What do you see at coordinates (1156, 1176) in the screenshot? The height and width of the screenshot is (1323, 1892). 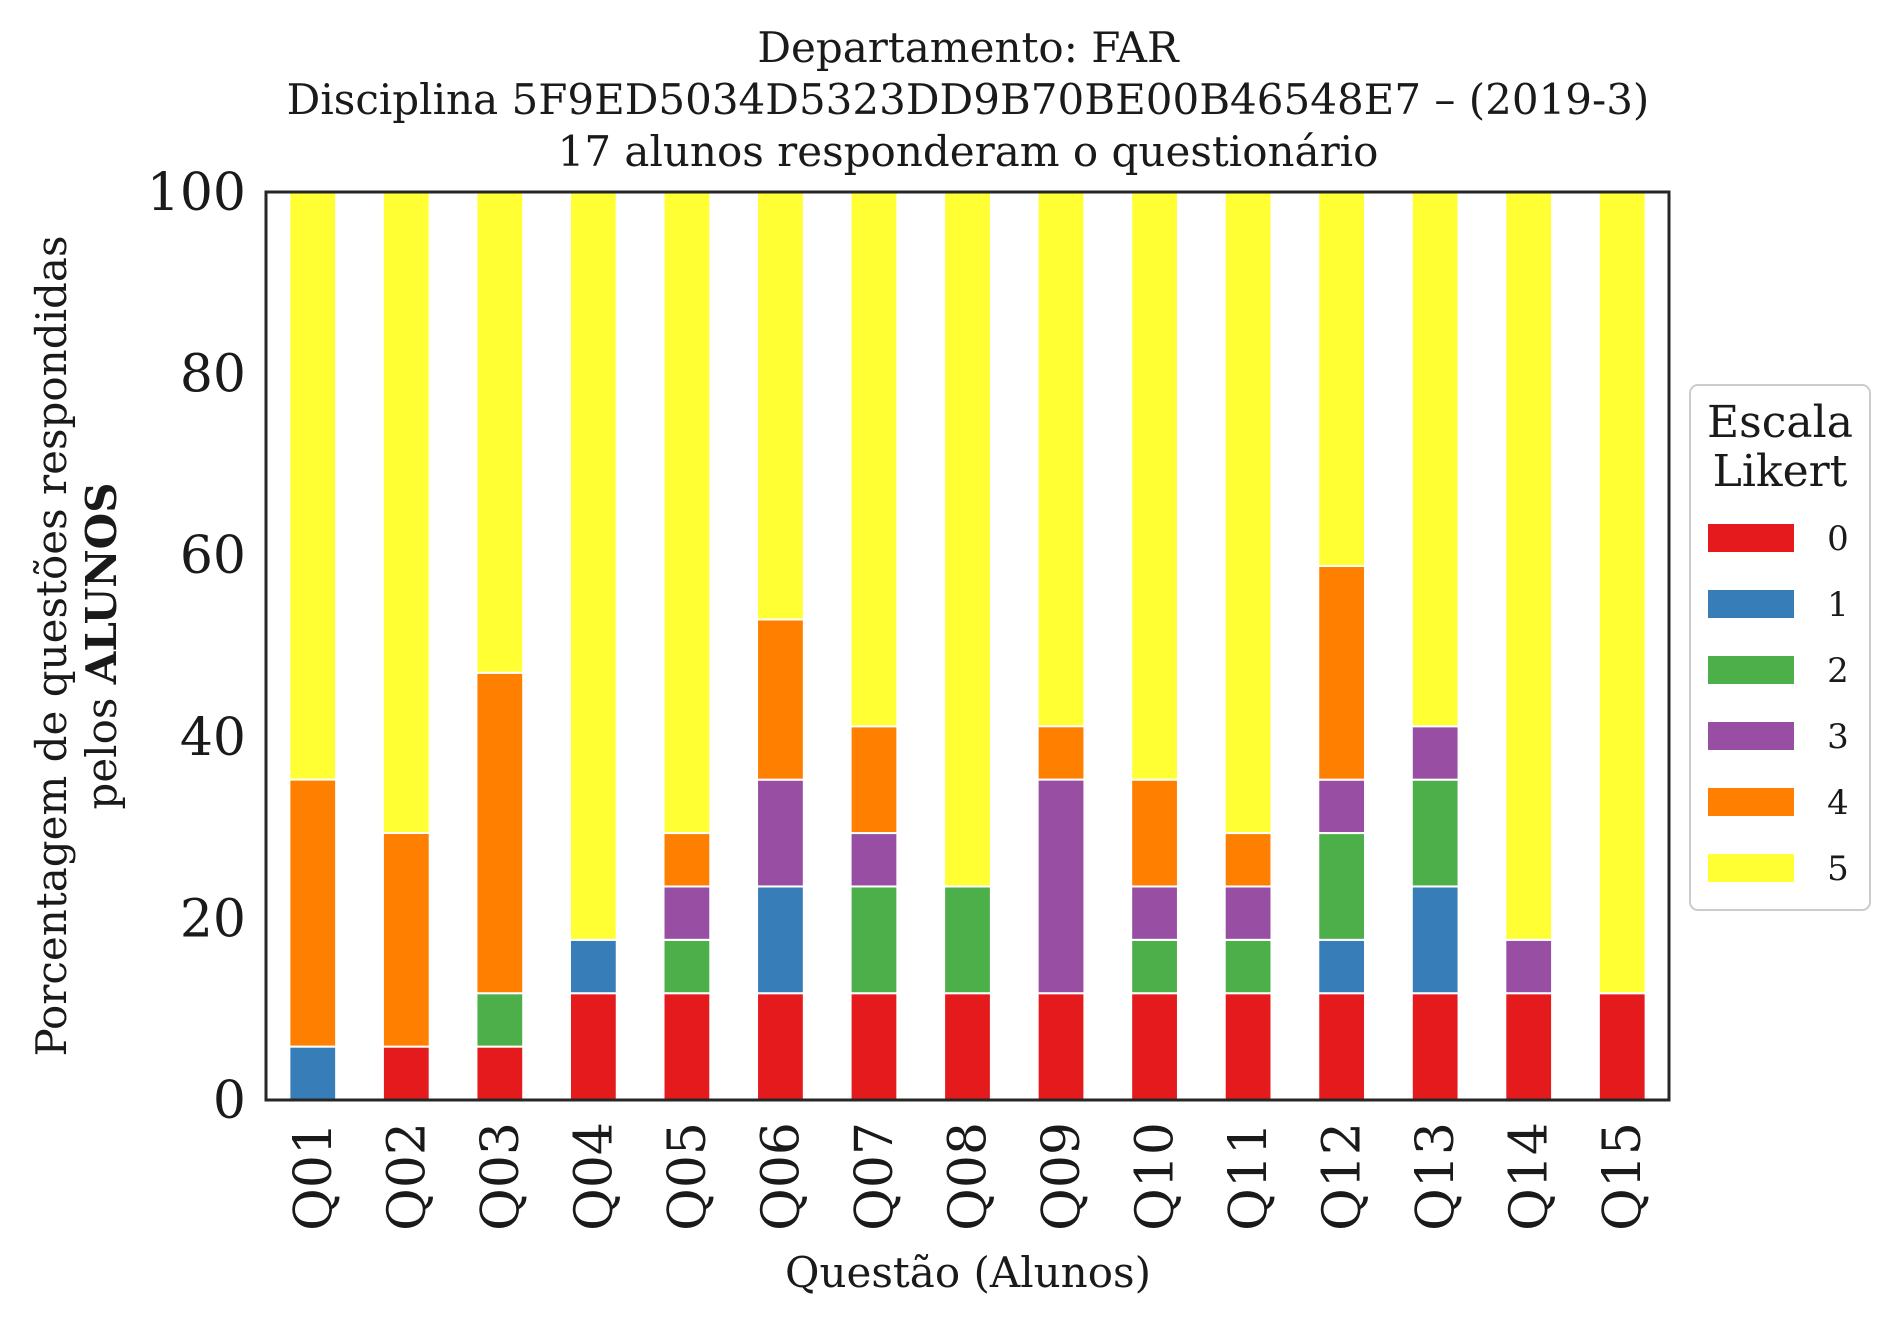 I see `x-tick-label: Q10` at bounding box center [1156, 1176].